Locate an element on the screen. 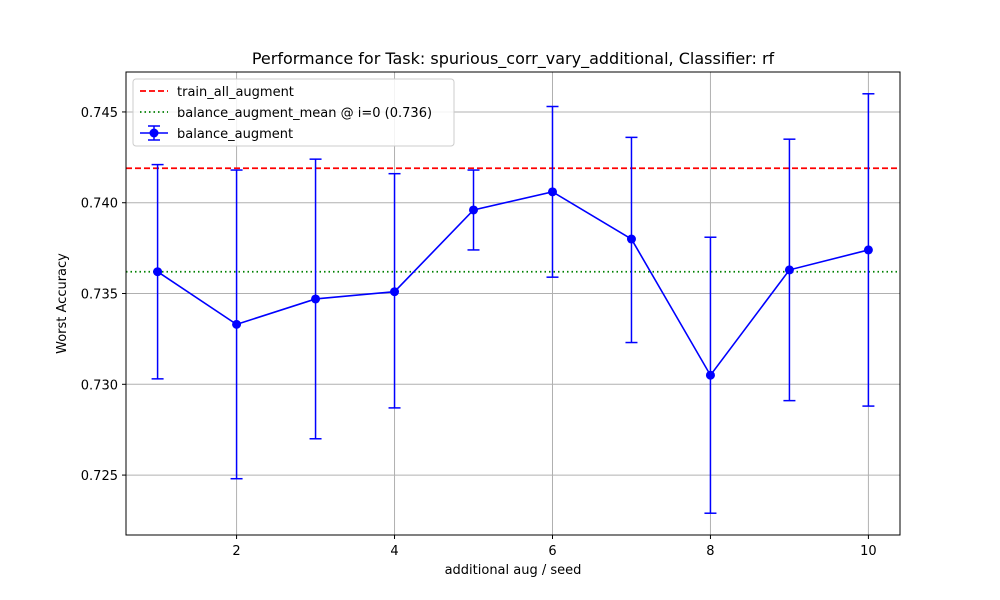 The width and height of the screenshot is (1000, 600). y-tick-label: 0.730 is located at coordinates (99, 385).